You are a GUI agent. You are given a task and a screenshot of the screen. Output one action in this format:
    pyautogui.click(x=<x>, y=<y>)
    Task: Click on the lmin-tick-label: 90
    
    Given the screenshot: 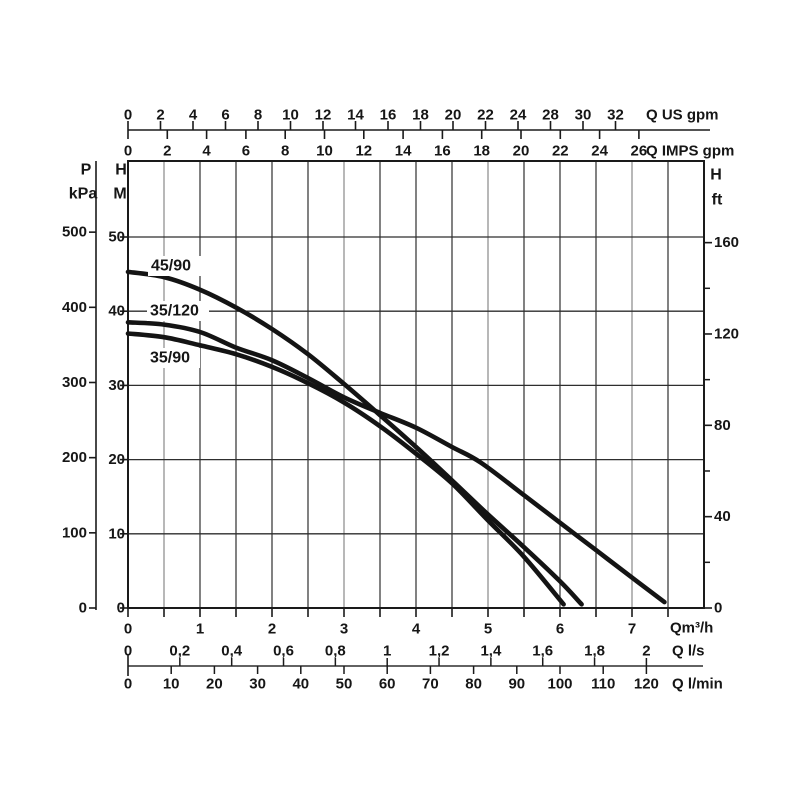 What is the action you would take?
    pyautogui.click(x=516, y=684)
    